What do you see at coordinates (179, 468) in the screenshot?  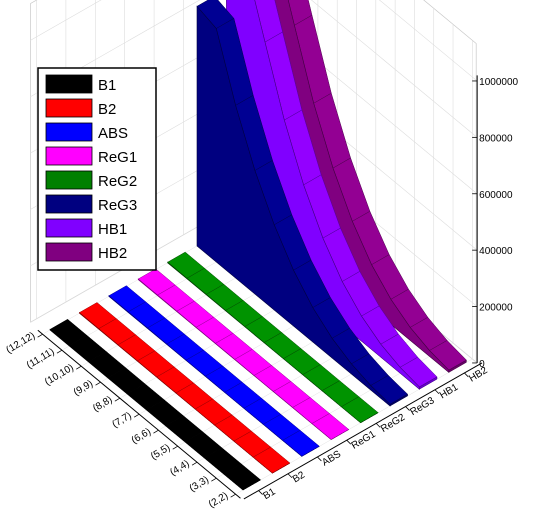 I see `category-tick-label: (4,4)` at bounding box center [179, 468].